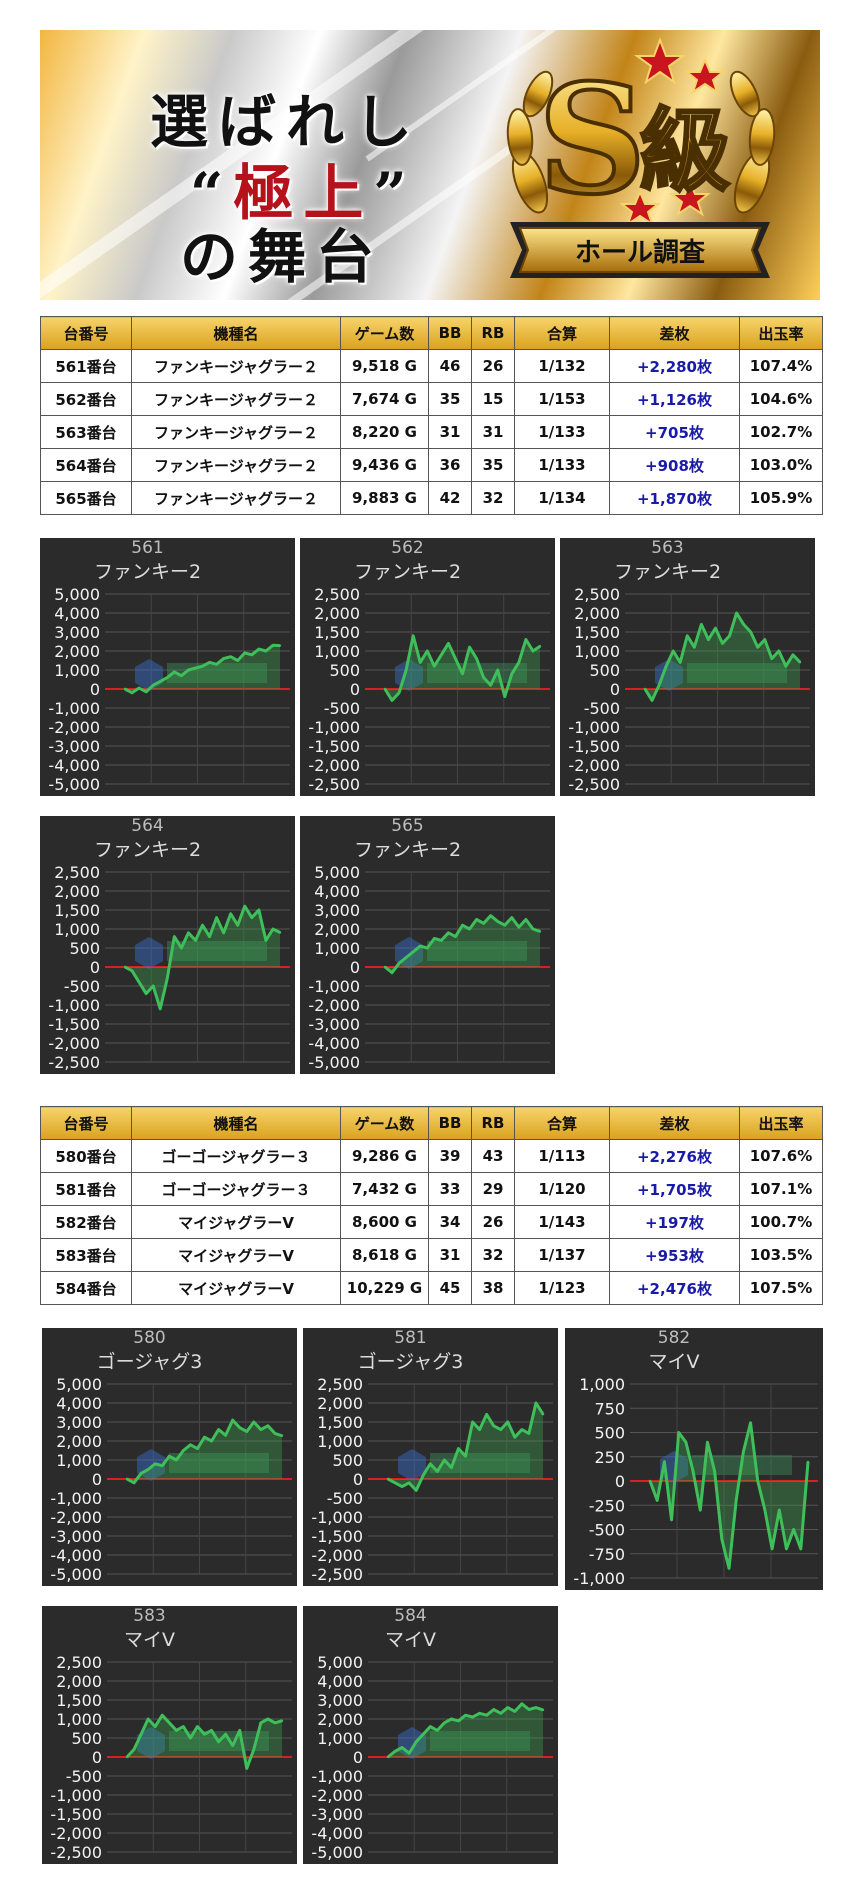 This screenshot has width=860, height=1900. Describe the element at coordinates (674, 498) in the screenshot. I see `difference-cell: +1,870枚` at that location.